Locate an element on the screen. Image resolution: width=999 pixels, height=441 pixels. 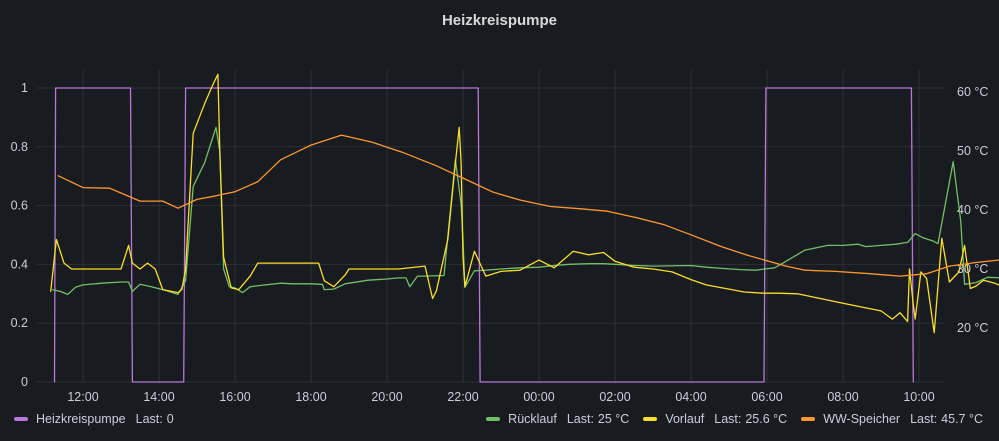
x-tick-label: 16:00 is located at coordinates (234, 397).